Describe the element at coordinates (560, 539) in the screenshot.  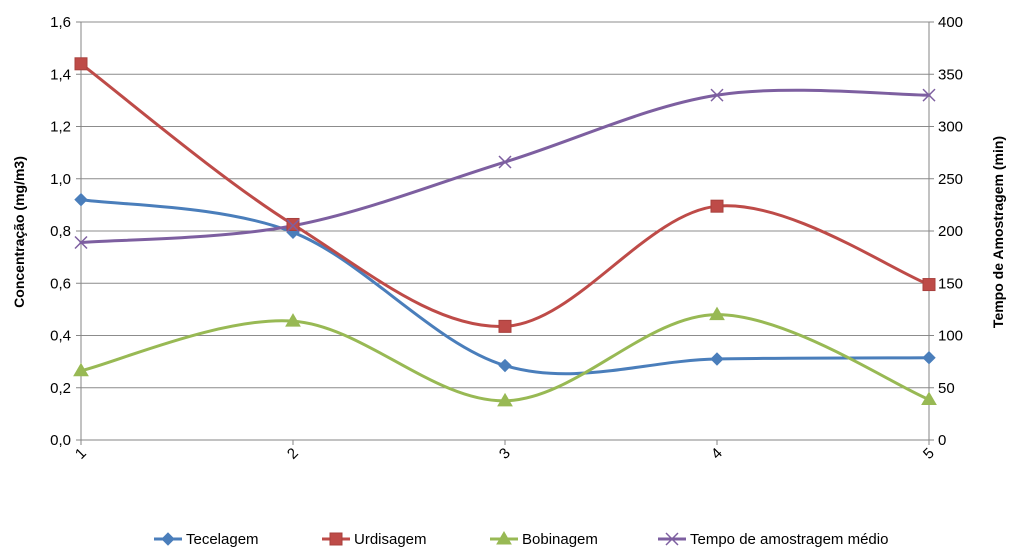
I see `legend-label-bobinagem: Bobinagem` at that location.